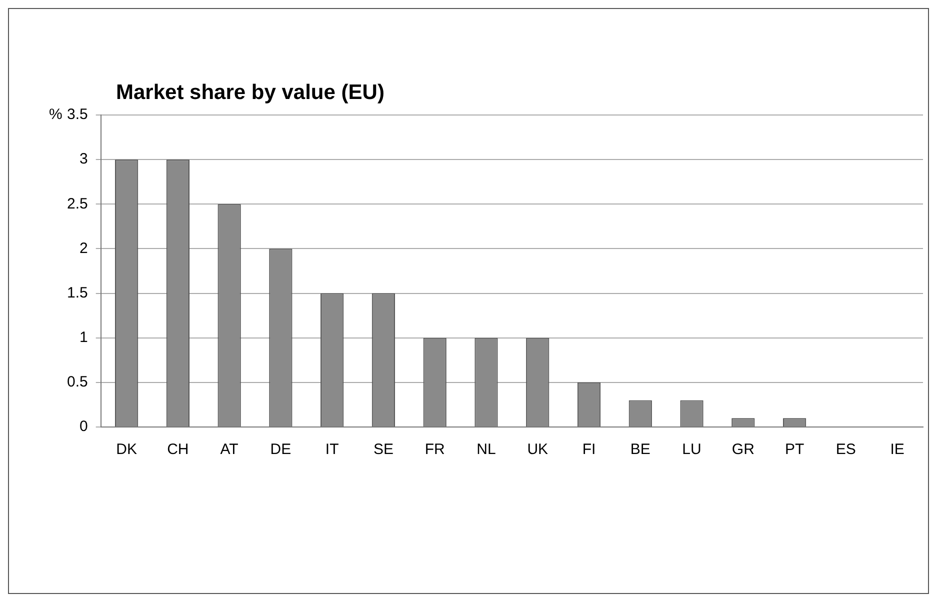 This screenshot has width=937, height=602. I want to click on y-tick-label: 2, so click(84, 248).